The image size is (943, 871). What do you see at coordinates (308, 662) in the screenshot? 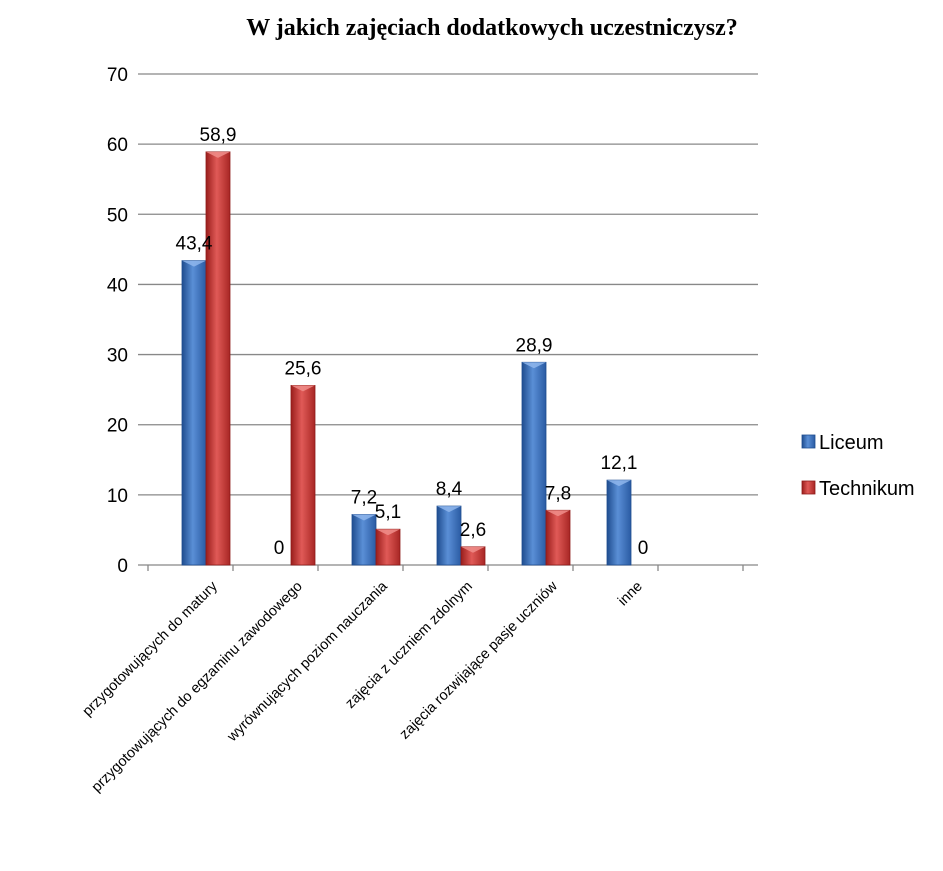
I see `x-tick-label: wyrównujących poziom nauczania` at bounding box center [308, 662].